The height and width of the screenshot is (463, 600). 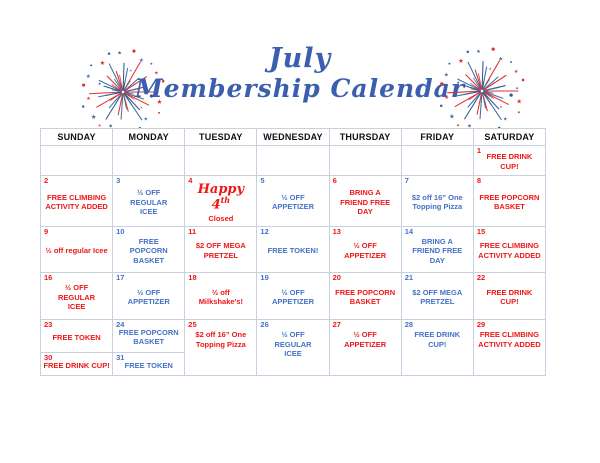 What do you see at coordinates (48, 277) in the screenshot?
I see `day-number: 16` at bounding box center [48, 277].